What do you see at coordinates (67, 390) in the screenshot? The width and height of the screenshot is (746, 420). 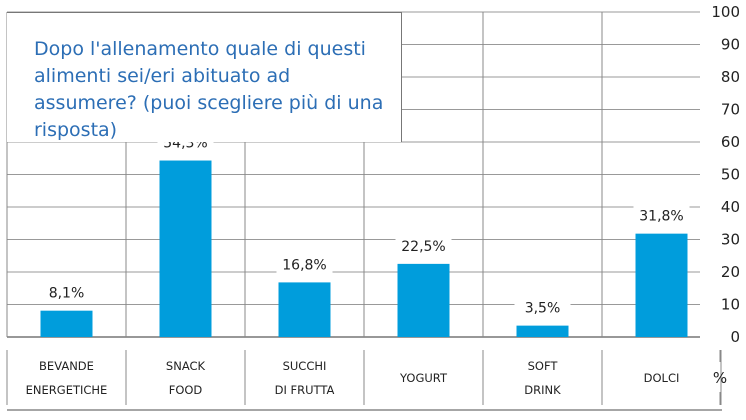 I see `category-label: ENERGETICHE` at bounding box center [67, 390].